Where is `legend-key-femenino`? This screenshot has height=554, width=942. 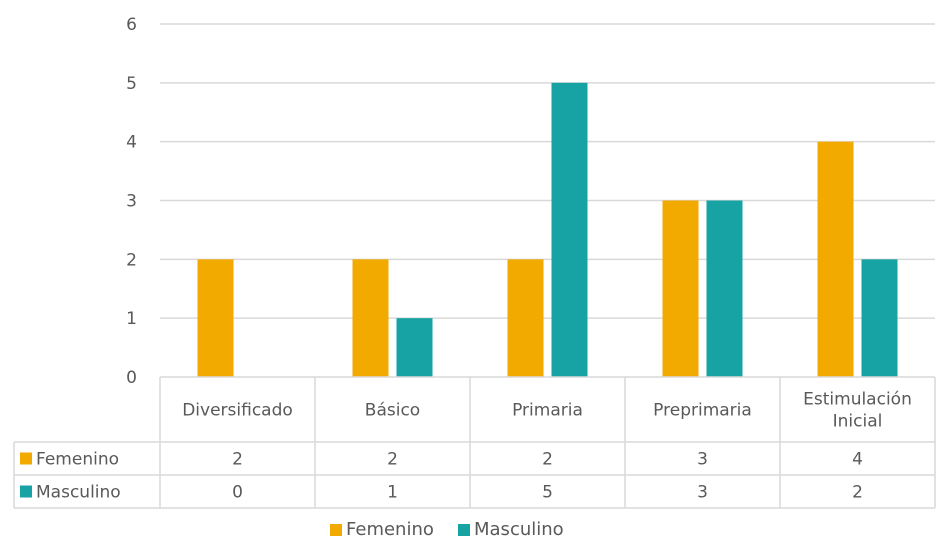
legend-key-femenino is located at coordinates (336, 530).